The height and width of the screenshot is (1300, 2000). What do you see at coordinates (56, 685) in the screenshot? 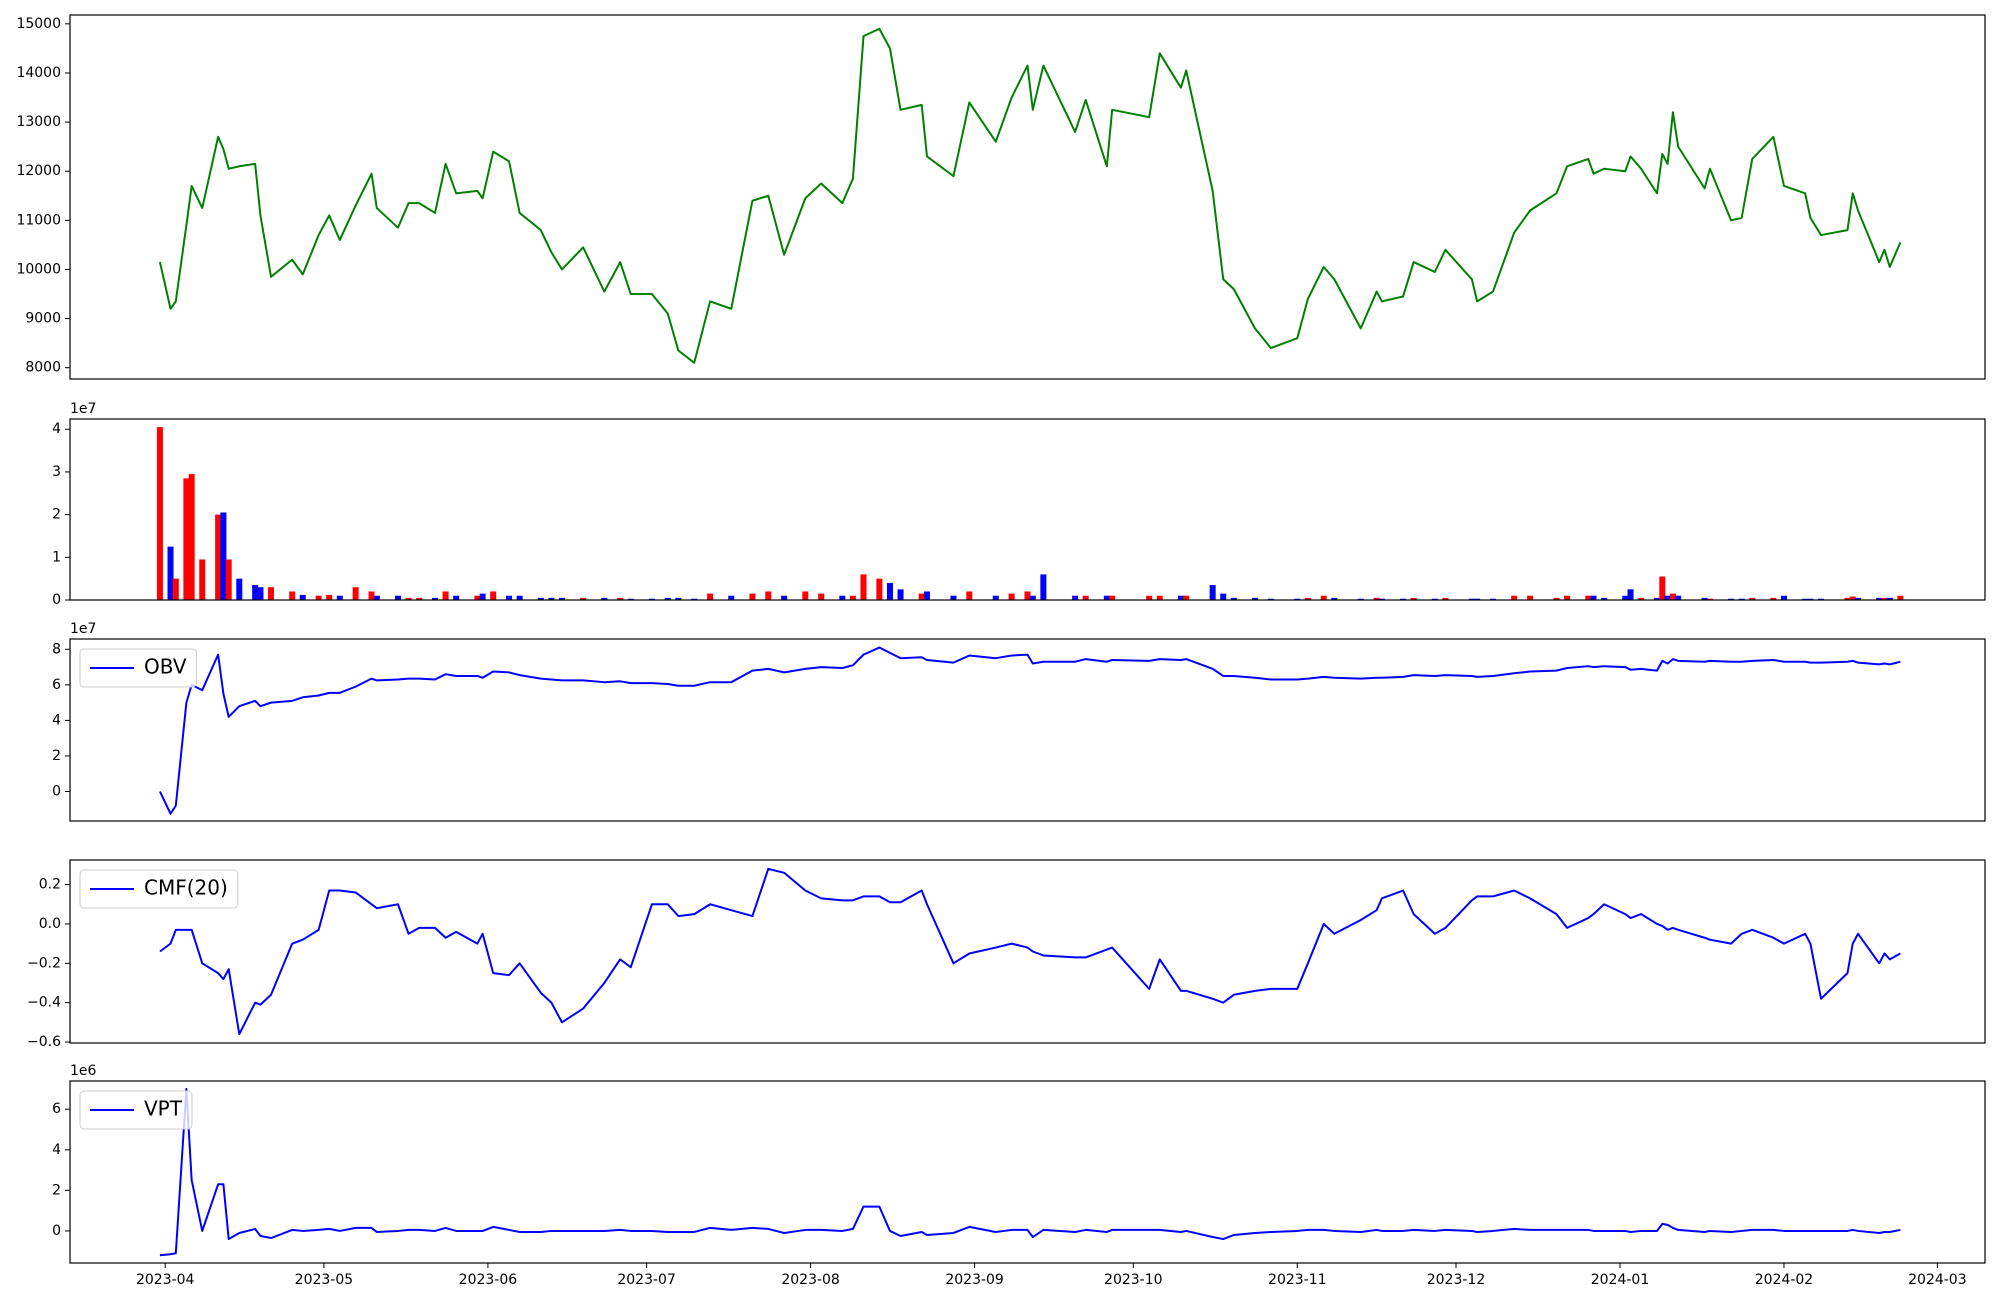
I see `y-tick-label: 6` at bounding box center [56, 685].